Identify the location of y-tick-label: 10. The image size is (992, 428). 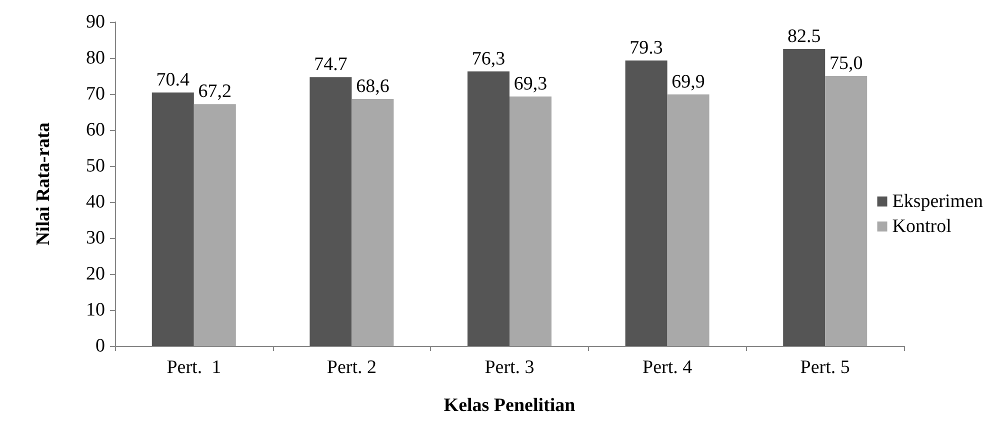
(95, 310).